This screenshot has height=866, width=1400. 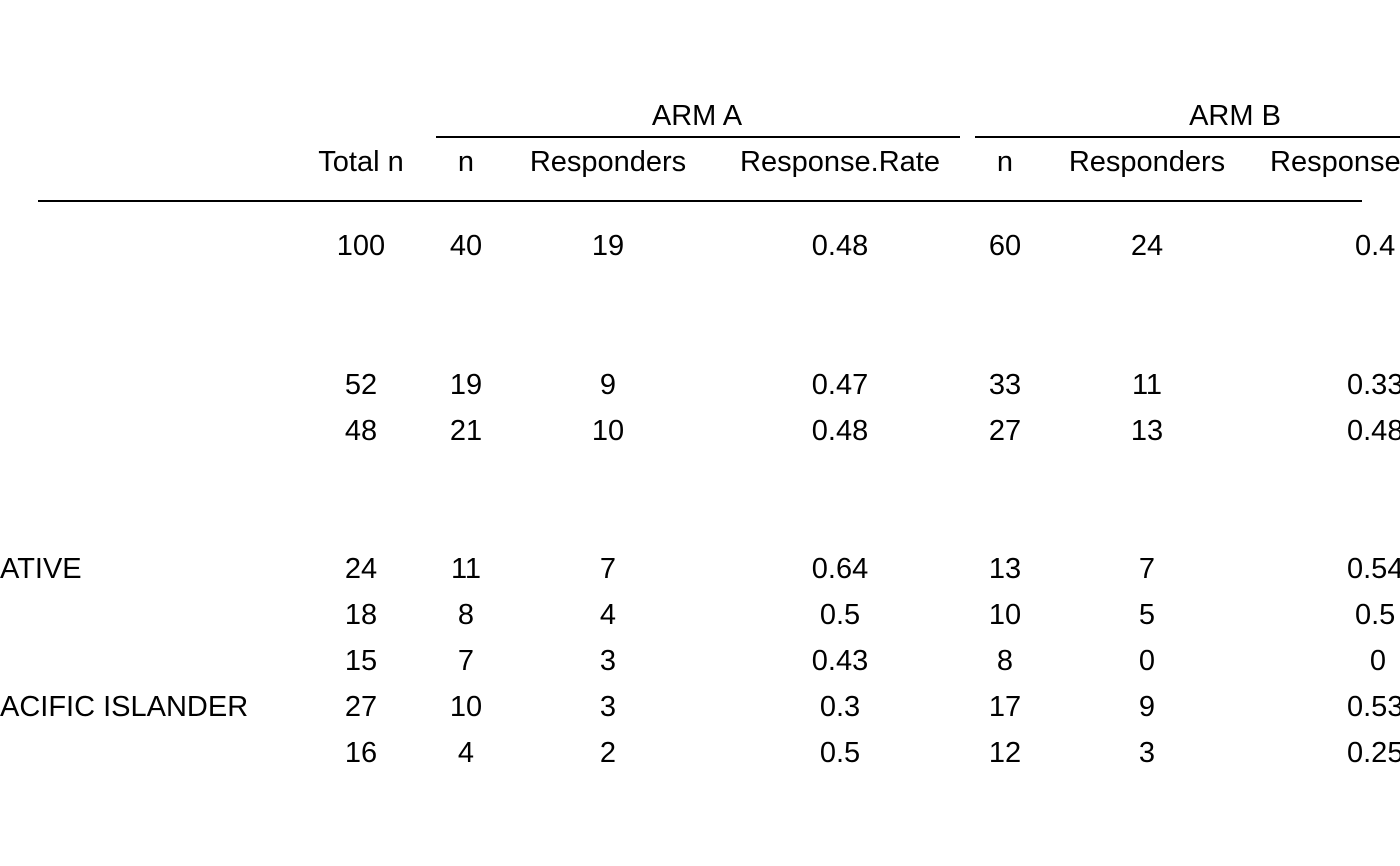 I want to click on col-header-total-n: Total n, so click(x=361, y=162).